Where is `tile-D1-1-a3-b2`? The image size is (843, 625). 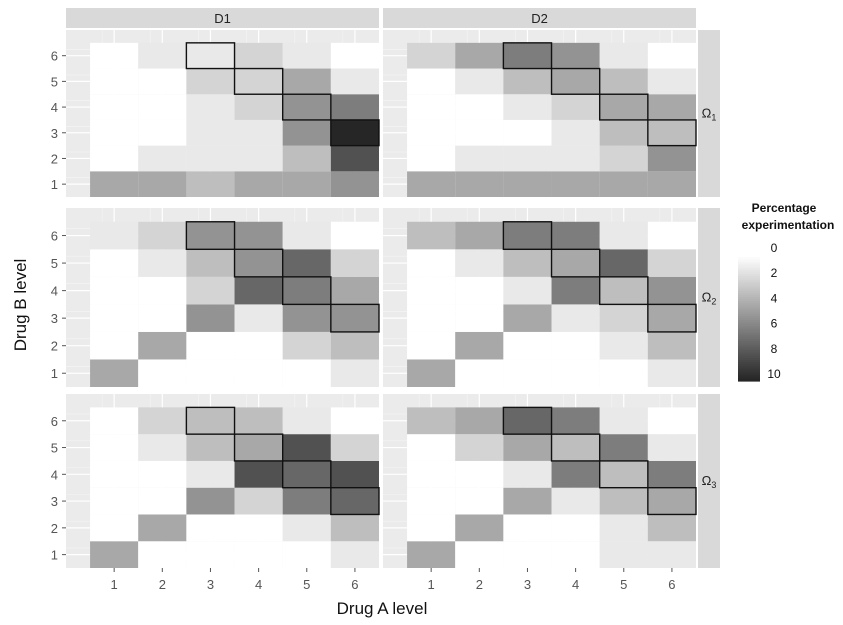 tile-D1-1-a3-b2 is located at coordinates (210, 158).